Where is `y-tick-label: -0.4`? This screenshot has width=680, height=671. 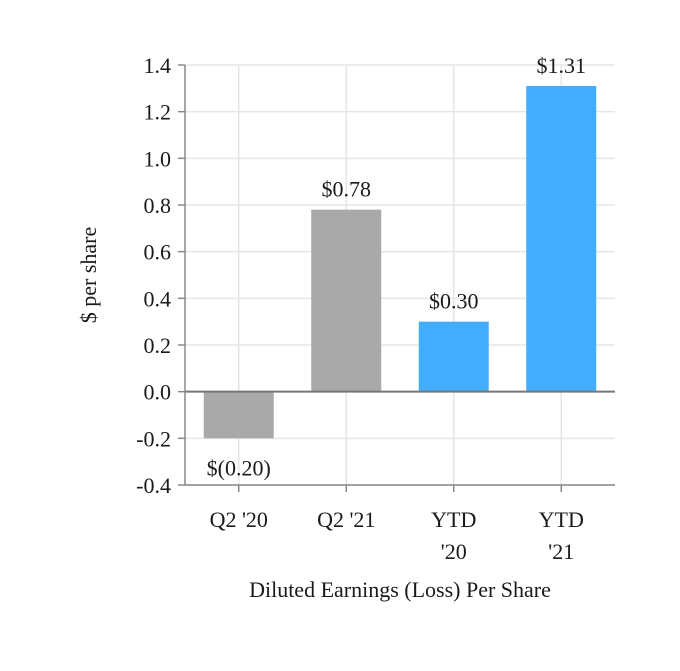
y-tick-label: -0.4 is located at coordinates (153, 485).